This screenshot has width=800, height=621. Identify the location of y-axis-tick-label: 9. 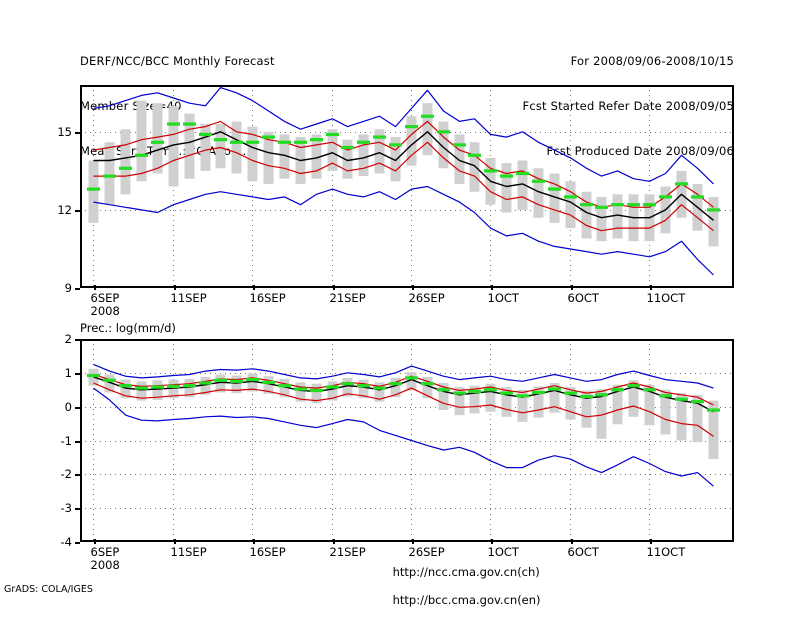
(68, 288).